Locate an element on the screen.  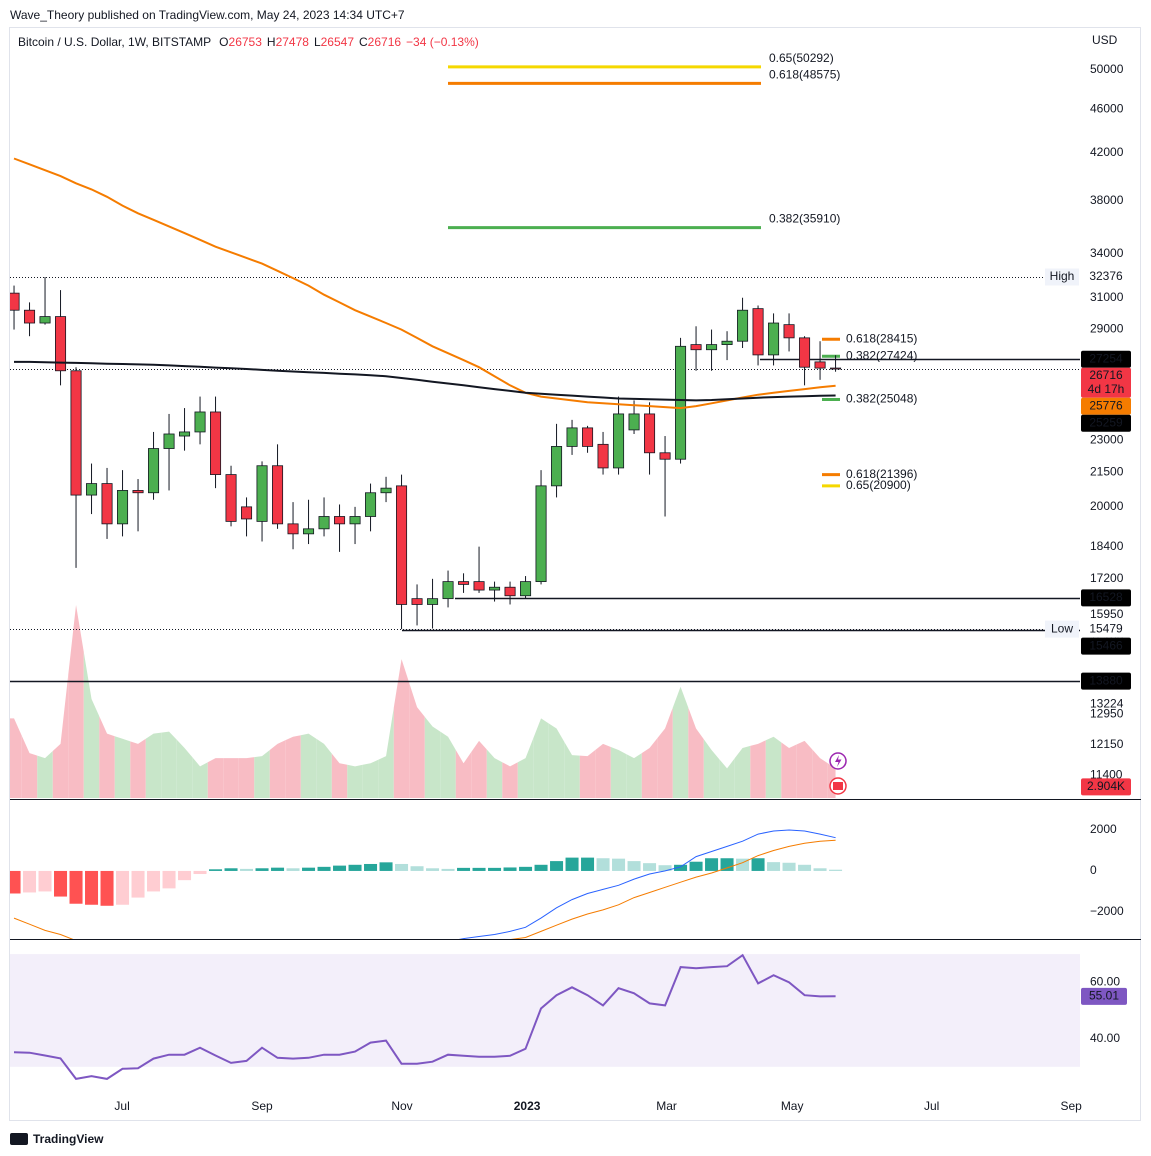
price-tag-label: 26716 is located at coordinates (1106, 375).